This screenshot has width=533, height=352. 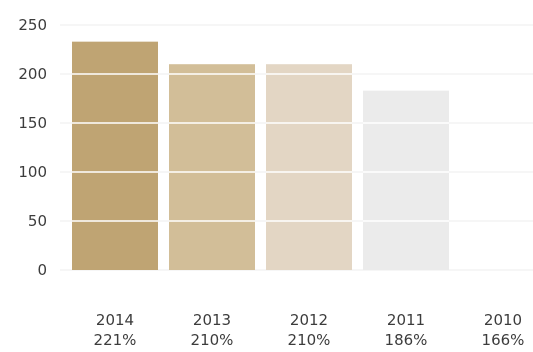 What do you see at coordinates (212, 320) in the screenshot?
I see `x-tick-label: 2013` at bounding box center [212, 320].